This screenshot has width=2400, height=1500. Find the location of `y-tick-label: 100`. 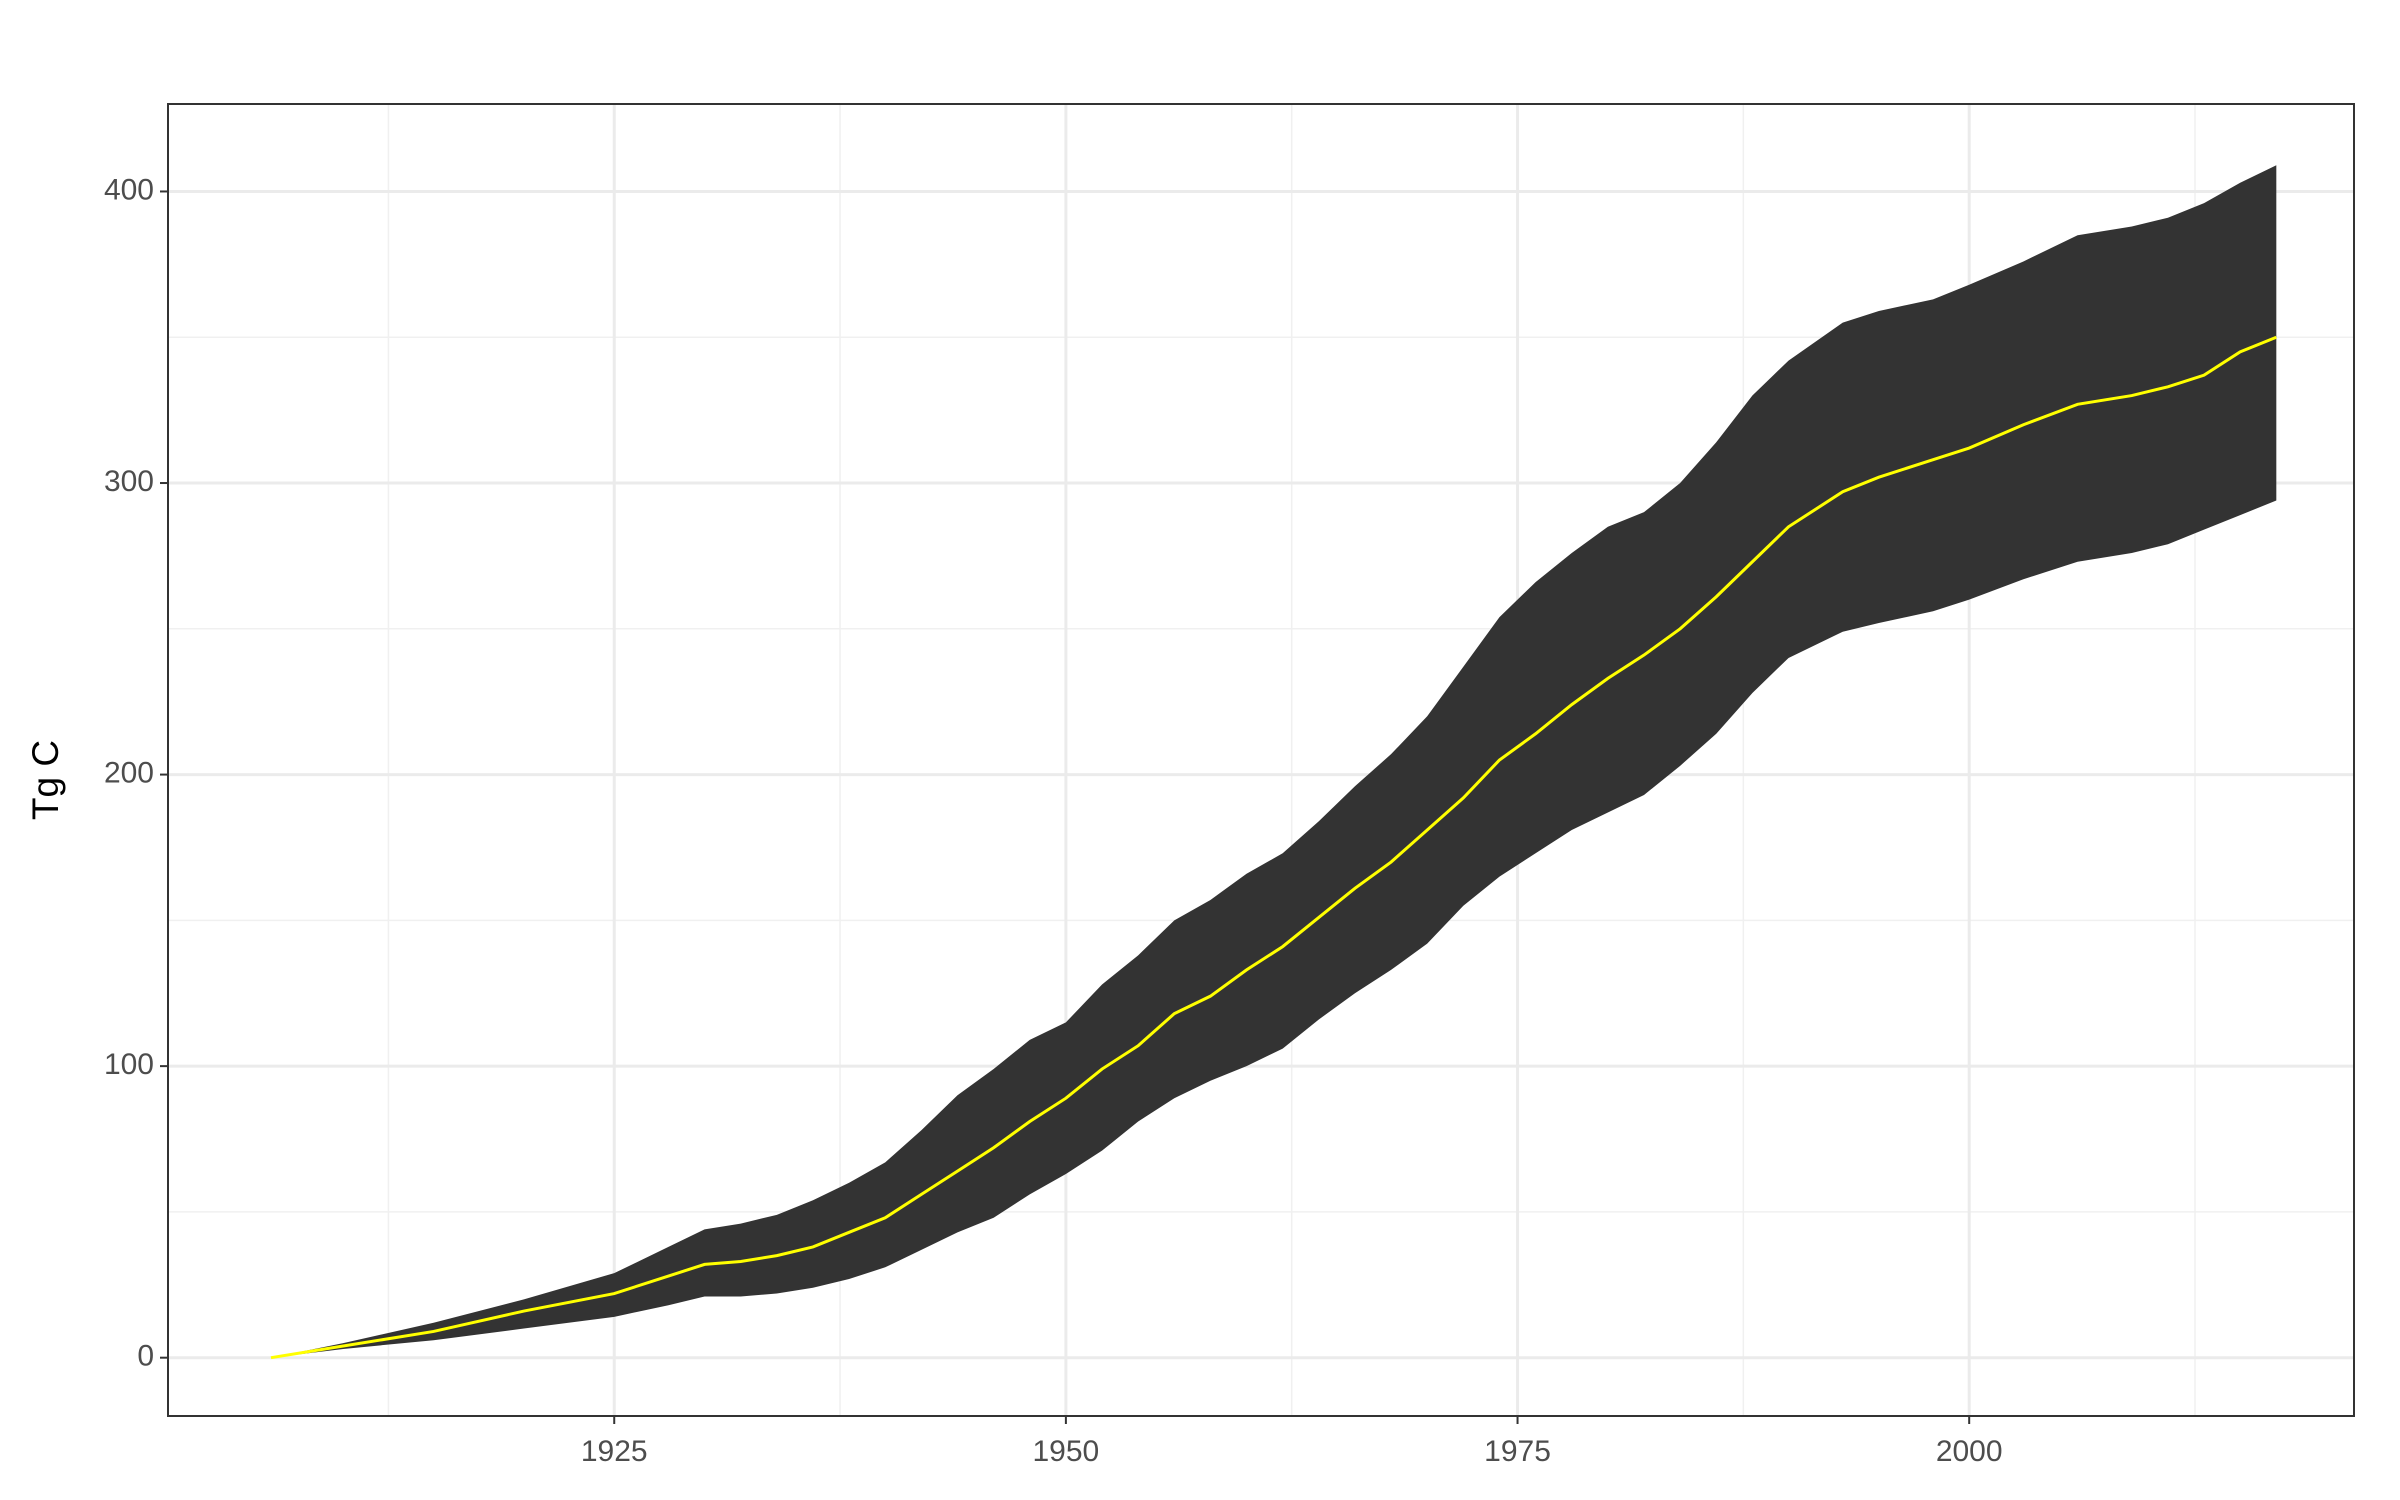

y-tick-label: 100 is located at coordinates (129, 1064).